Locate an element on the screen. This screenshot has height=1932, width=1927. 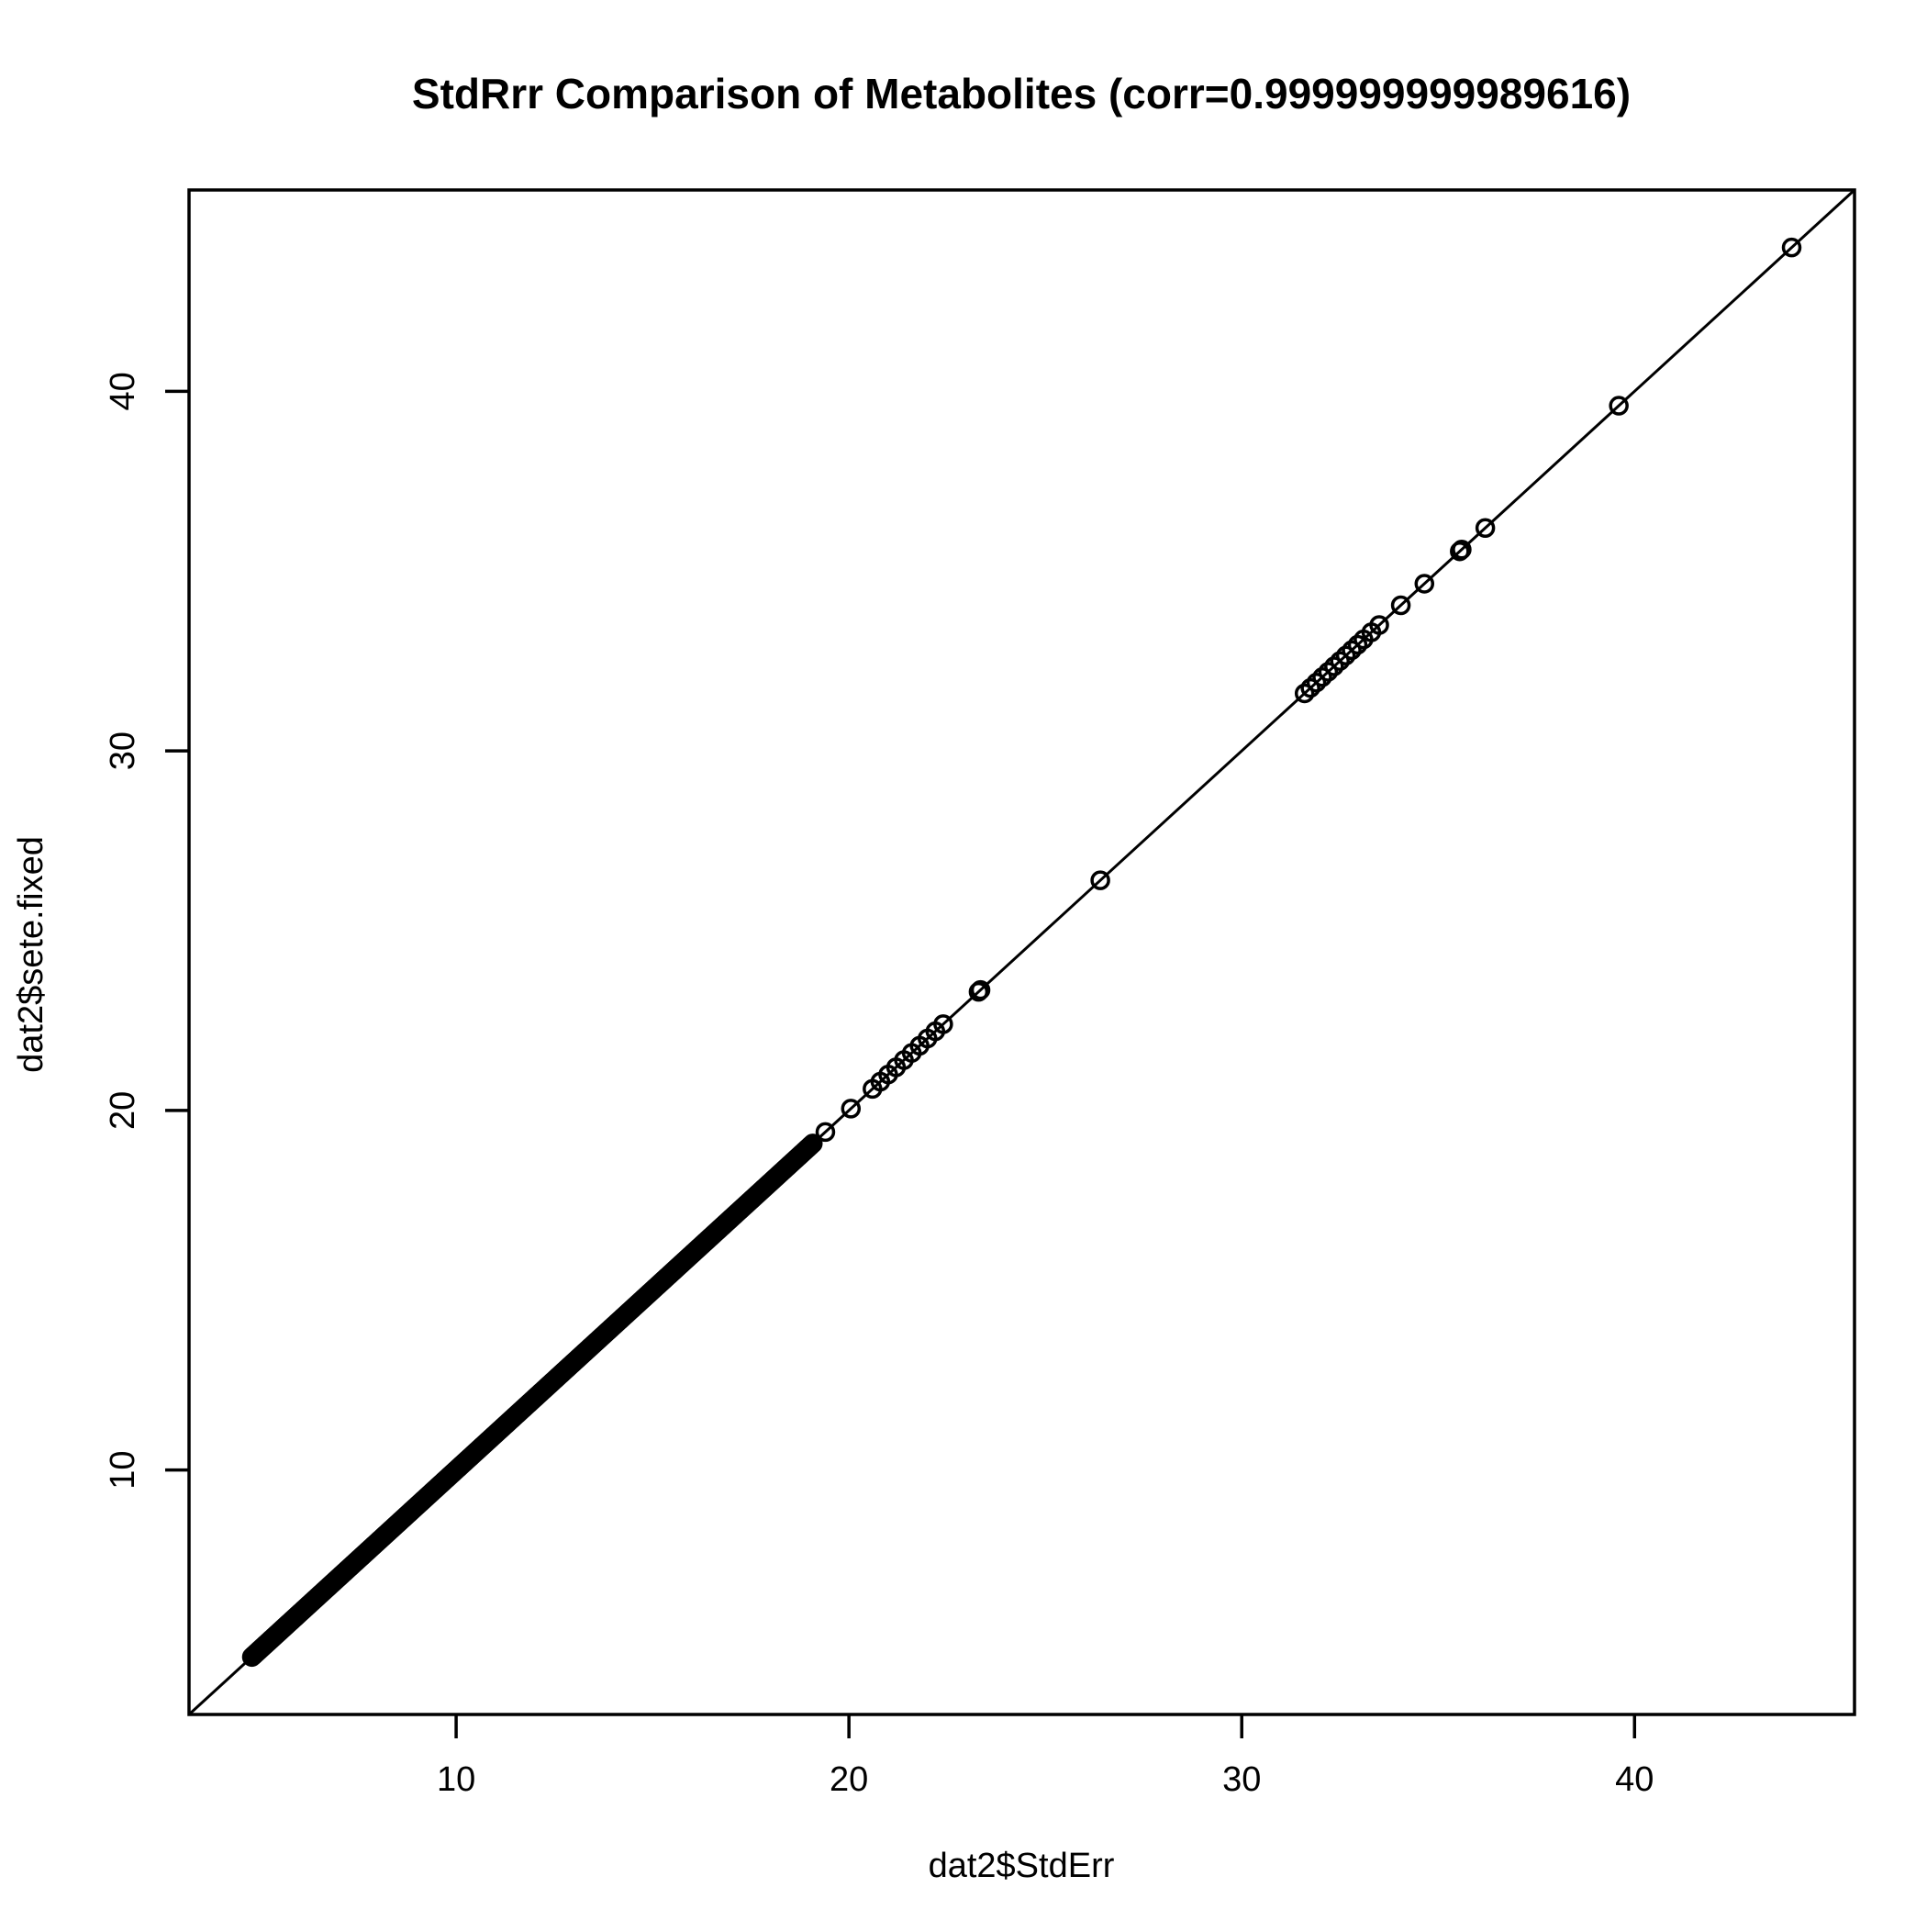
x-tick-label: 10 is located at coordinates (456, 1779).